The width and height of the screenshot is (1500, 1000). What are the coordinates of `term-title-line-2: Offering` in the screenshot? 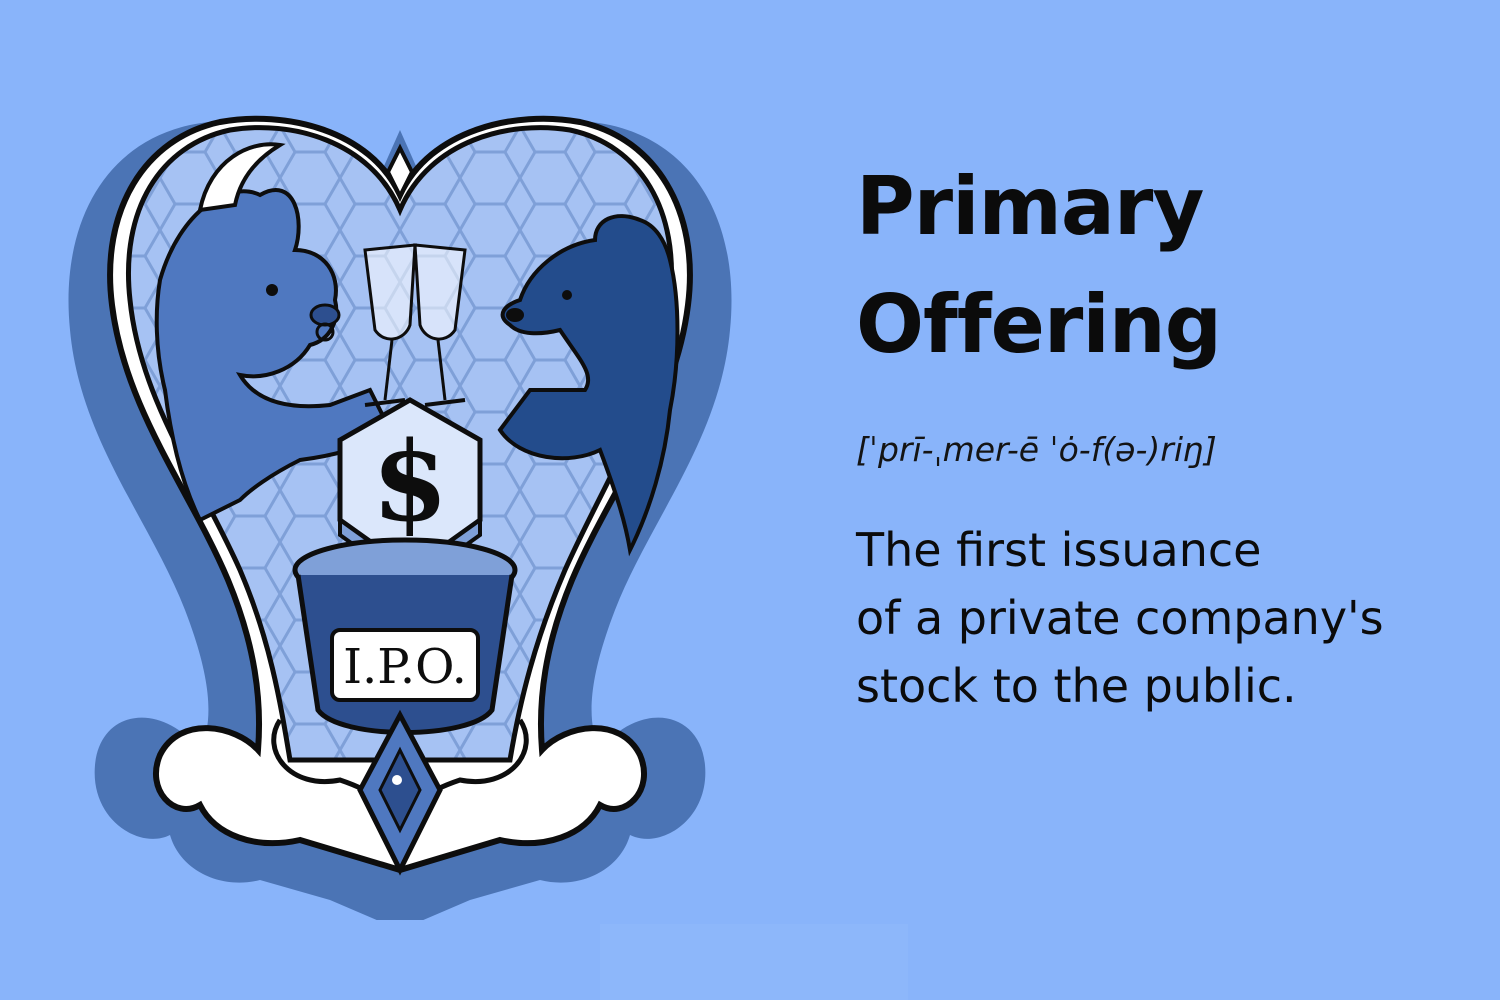 It's located at (1039, 324).